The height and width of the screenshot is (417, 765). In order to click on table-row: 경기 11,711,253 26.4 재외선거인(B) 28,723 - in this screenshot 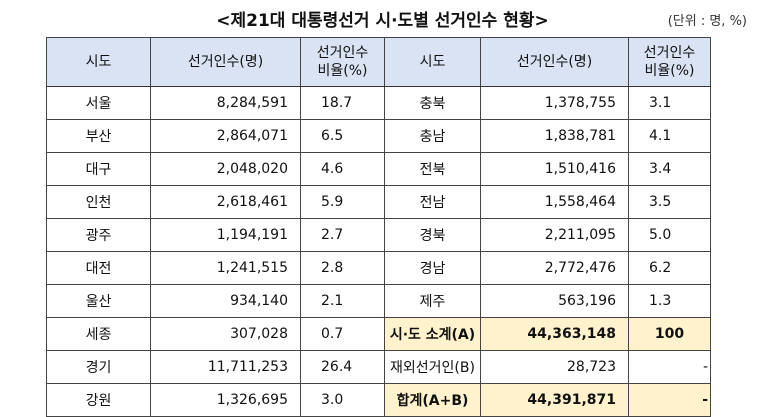, I will do `click(378, 367)`.